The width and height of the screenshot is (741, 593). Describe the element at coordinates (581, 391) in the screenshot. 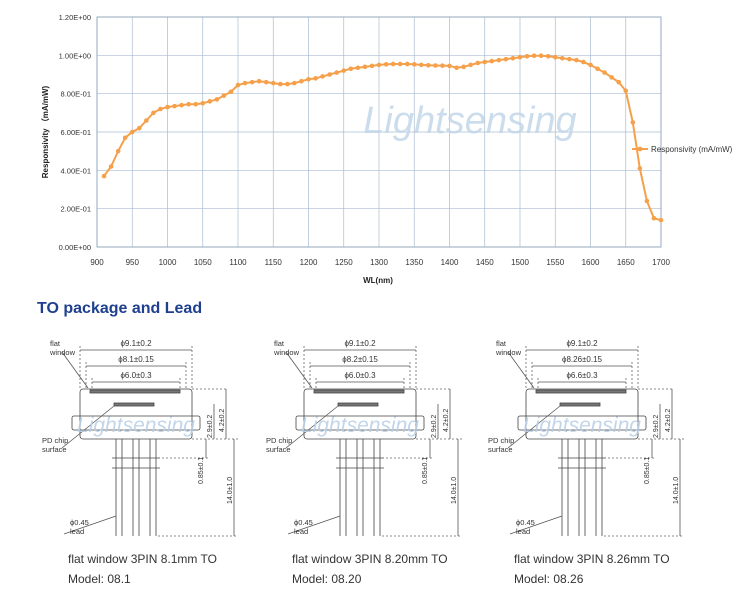

I see `window-glass` at that location.